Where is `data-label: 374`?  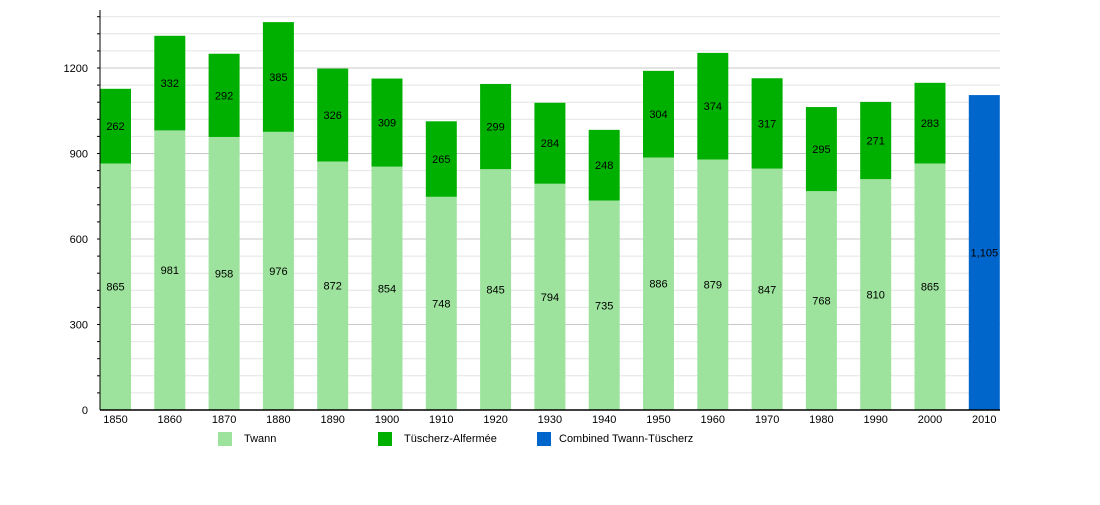 data-label: 374 is located at coordinates (713, 107).